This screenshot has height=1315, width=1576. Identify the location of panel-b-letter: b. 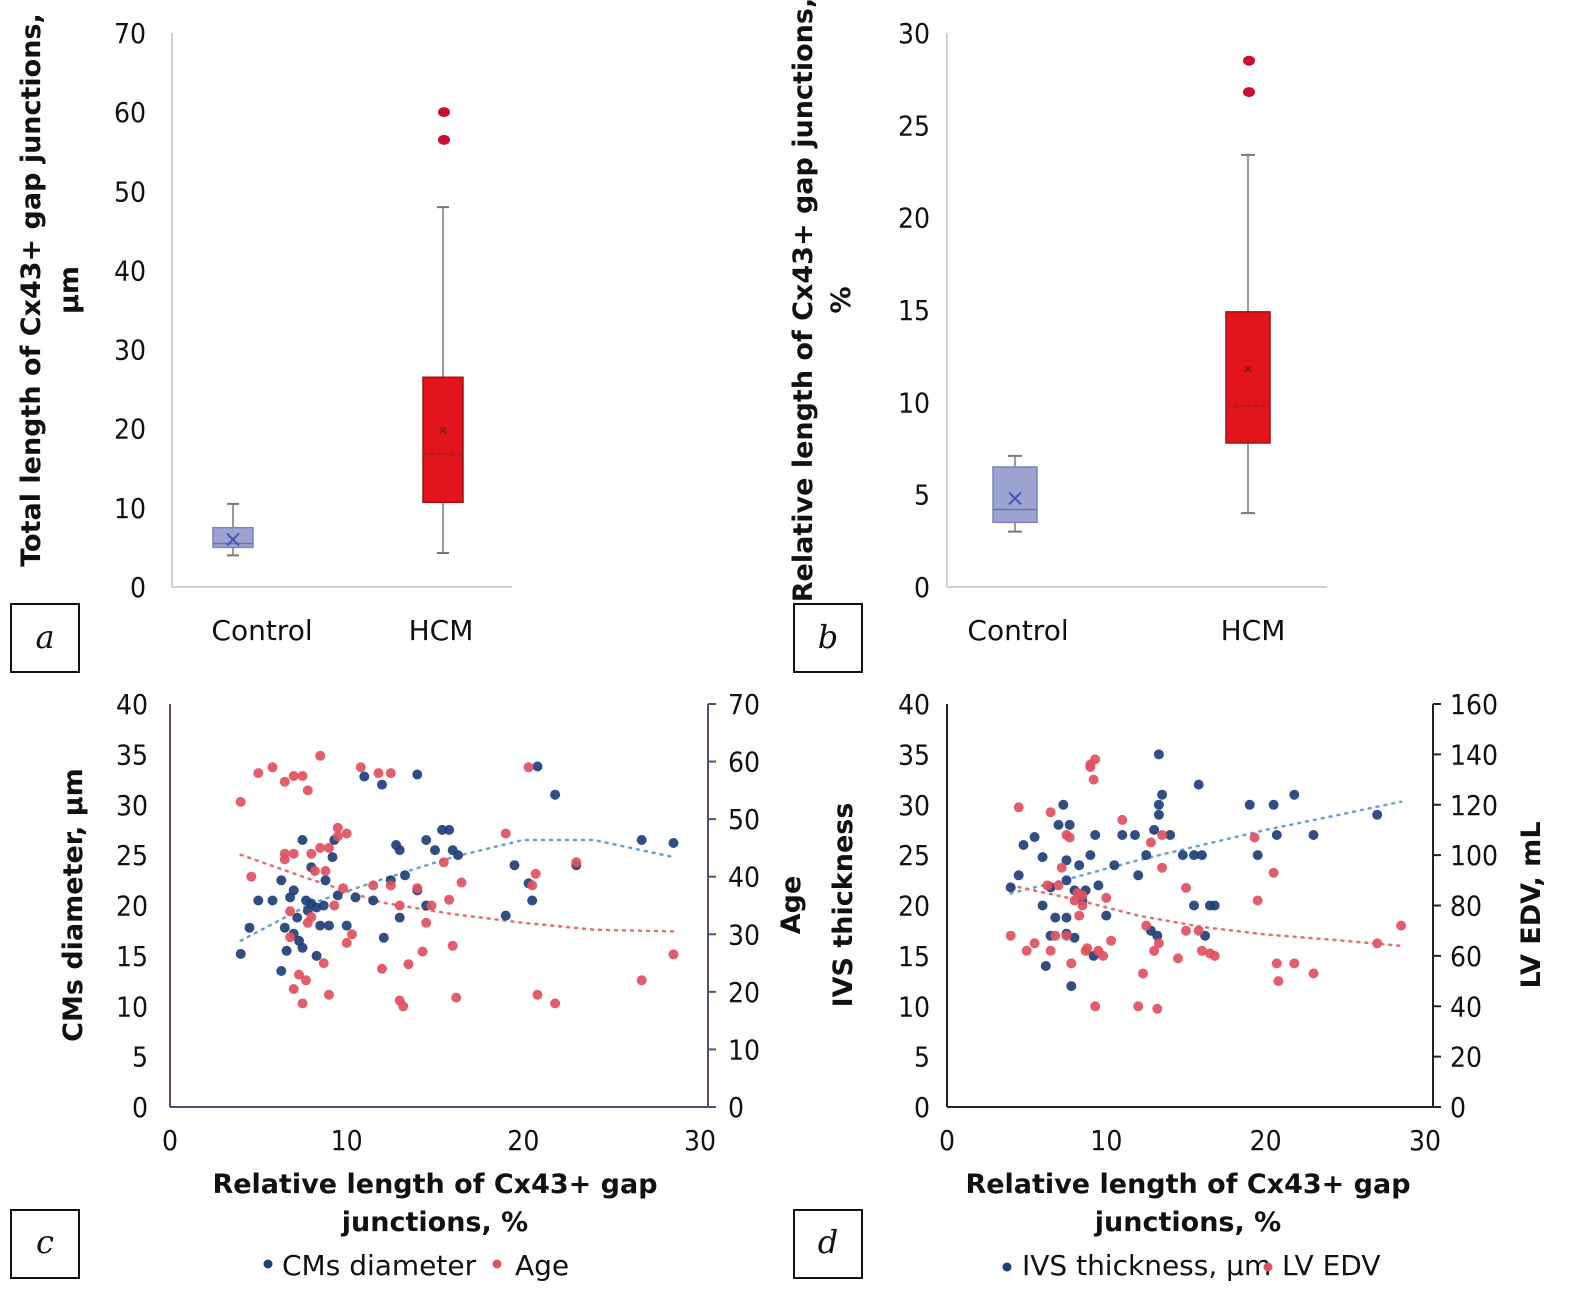
(828, 637).